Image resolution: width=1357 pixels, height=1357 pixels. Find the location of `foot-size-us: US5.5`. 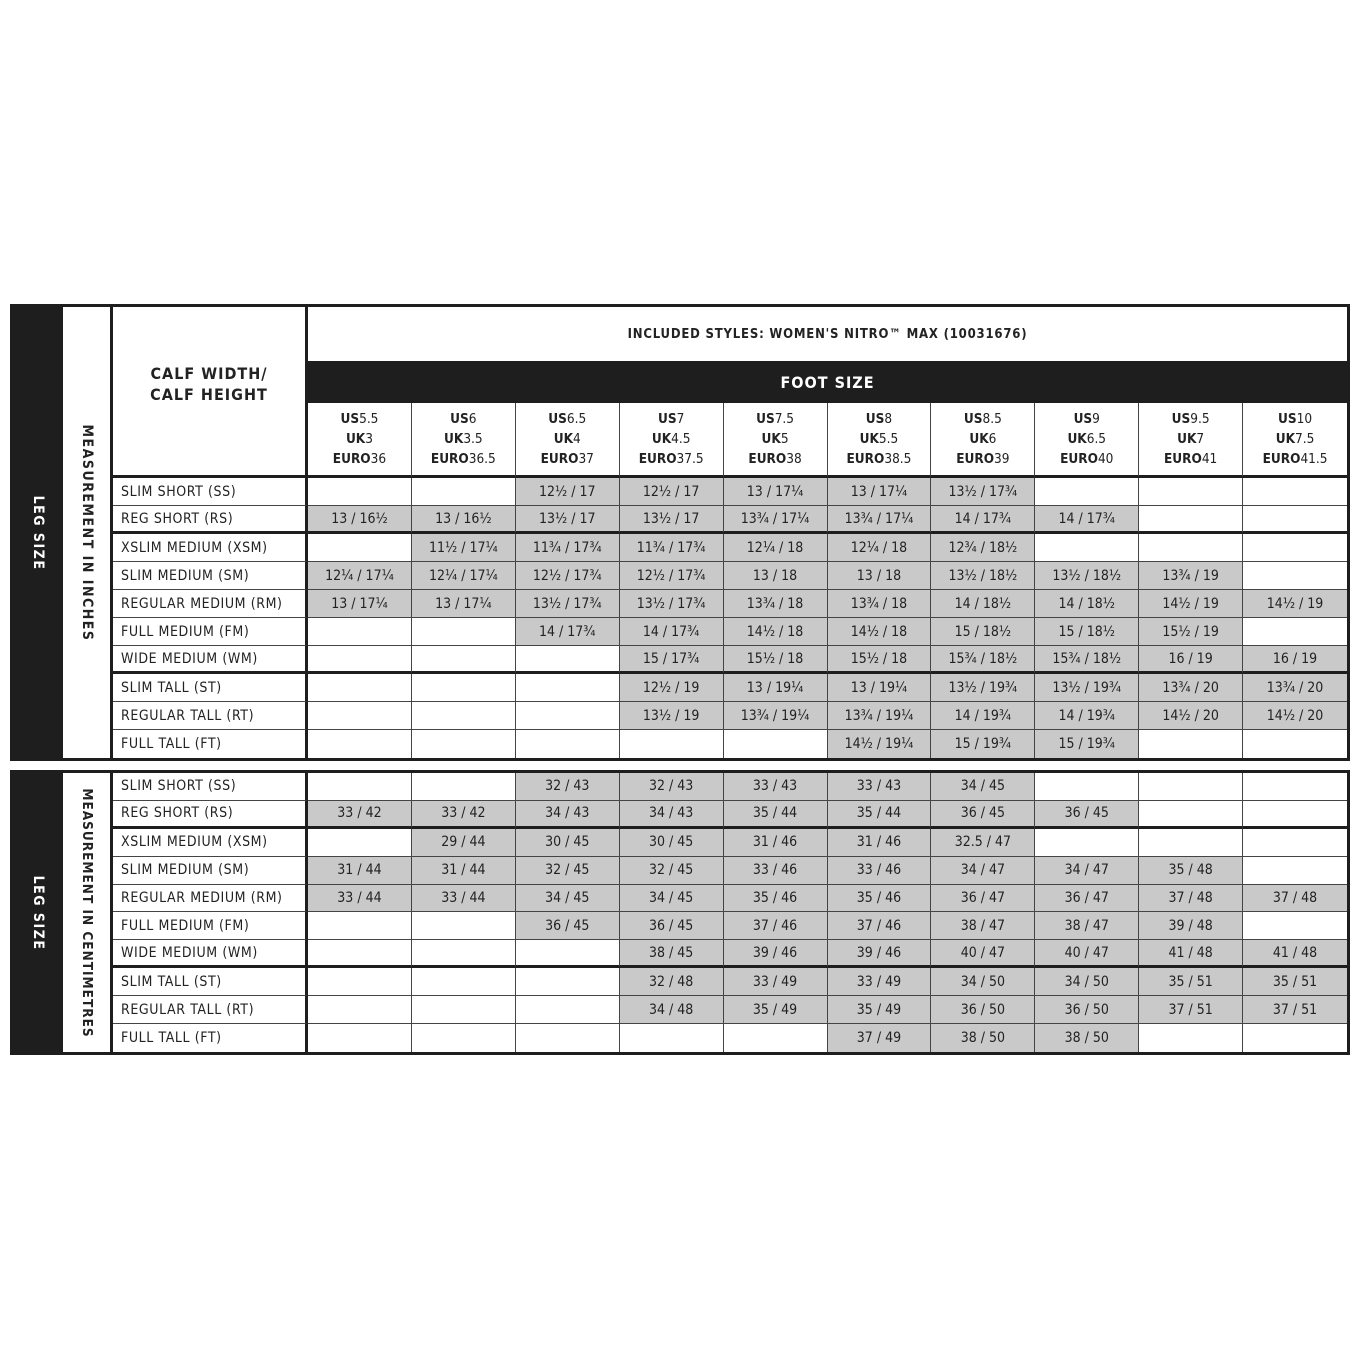

foot-size-us: US5.5 is located at coordinates (359, 419).